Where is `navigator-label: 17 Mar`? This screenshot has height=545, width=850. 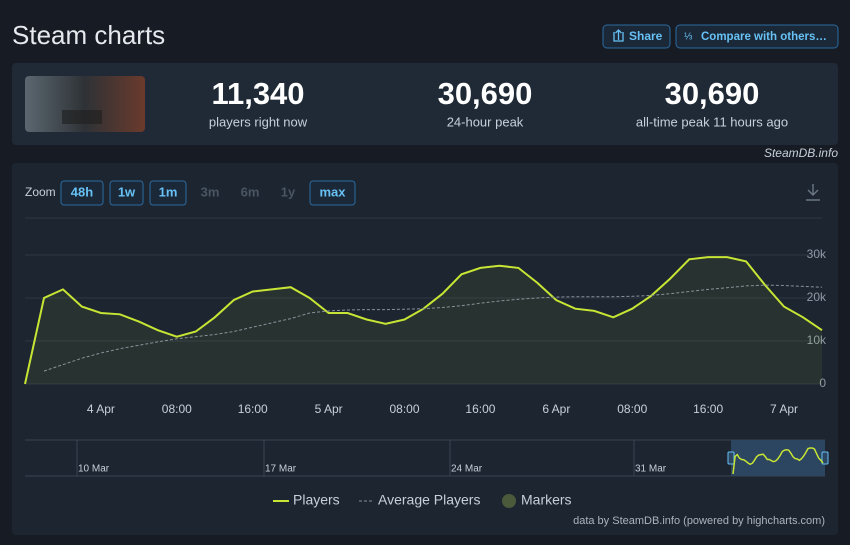
navigator-label: 17 Mar is located at coordinates (281, 469).